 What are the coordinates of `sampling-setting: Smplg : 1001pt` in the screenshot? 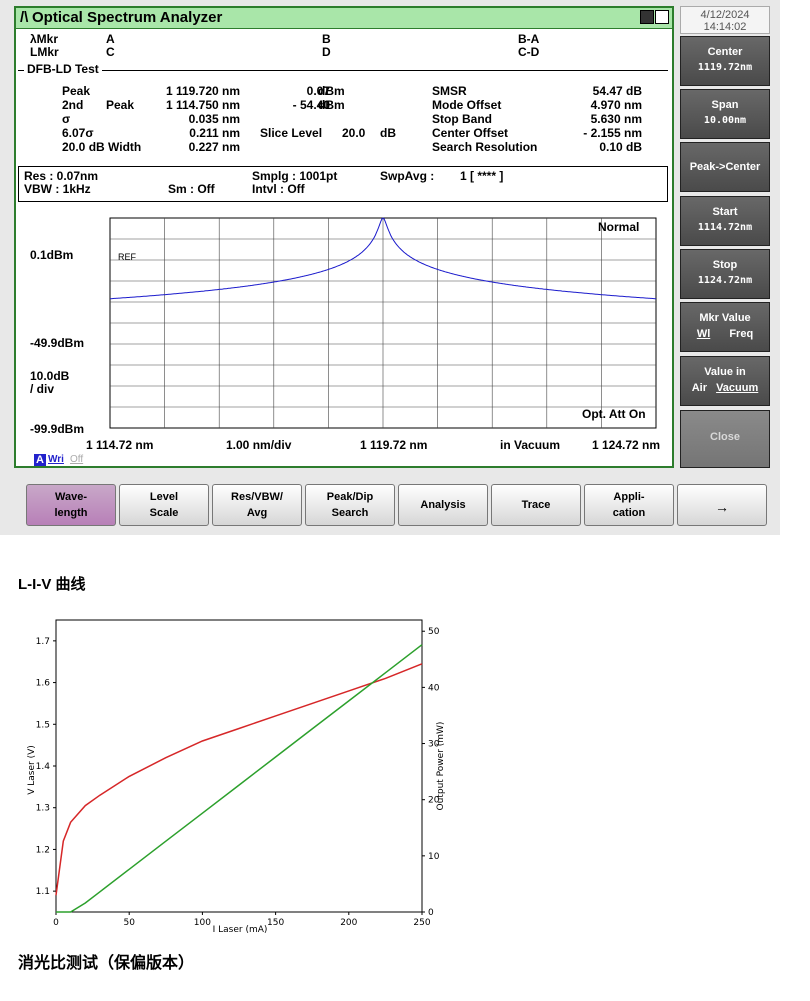 It's located at (295, 176).